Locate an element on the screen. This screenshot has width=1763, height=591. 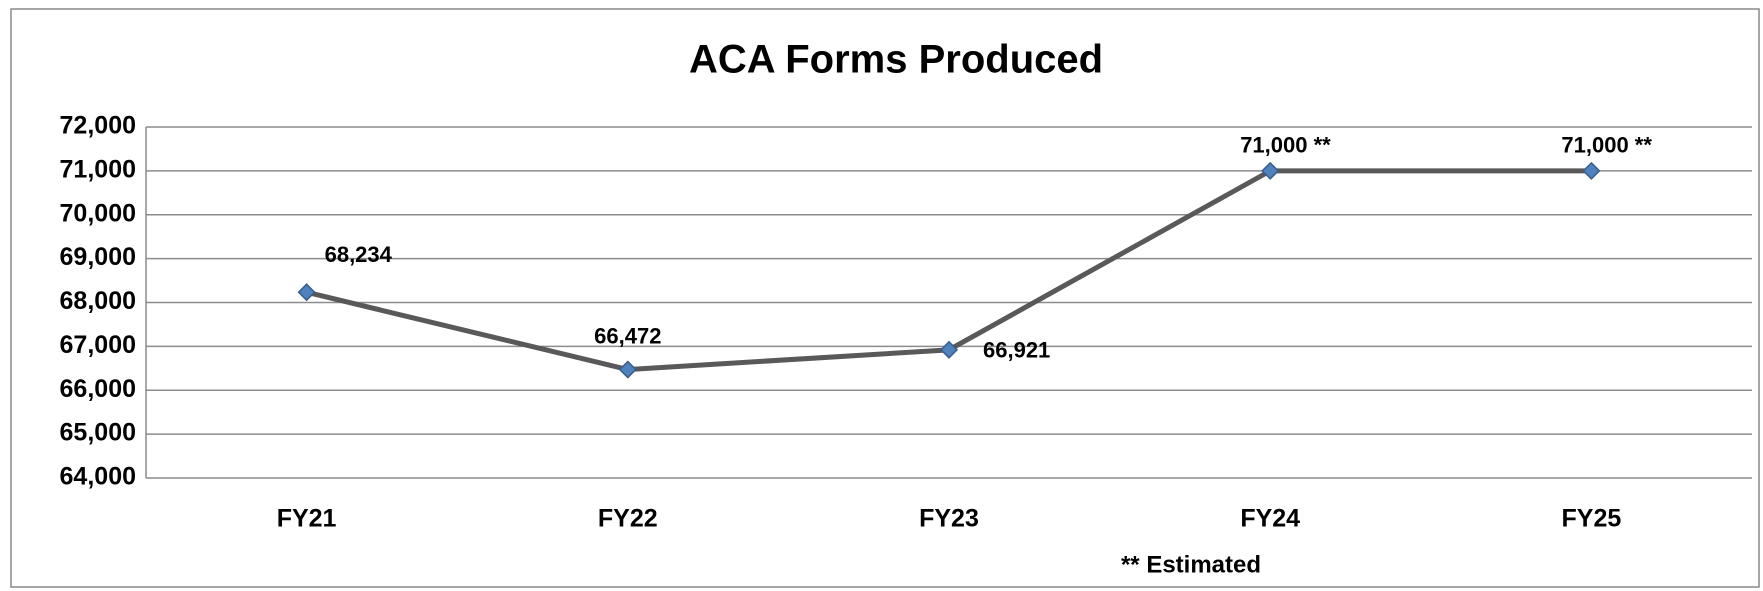
data-label: 66,472 is located at coordinates (627, 335).